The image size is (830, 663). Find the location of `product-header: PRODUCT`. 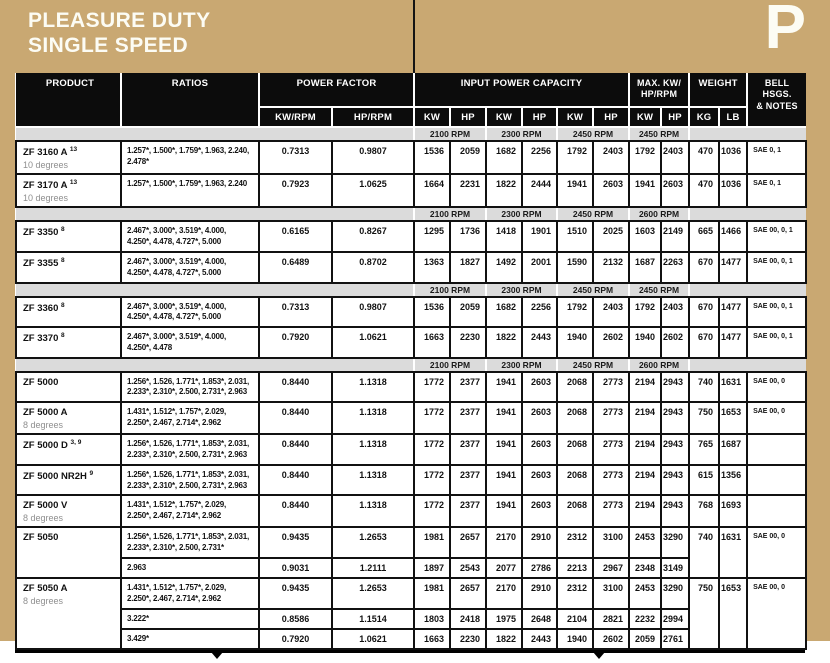

product-header: PRODUCT is located at coordinates (69, 100).